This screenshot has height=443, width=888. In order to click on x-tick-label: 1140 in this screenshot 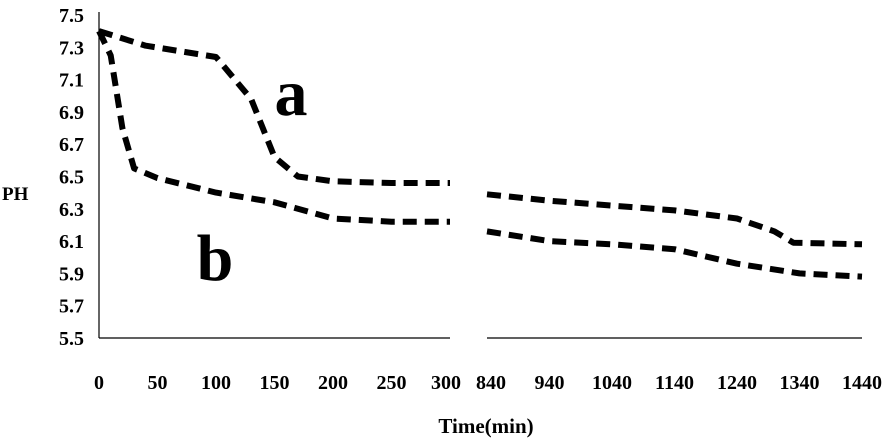, I will do `click(674, 383)`.